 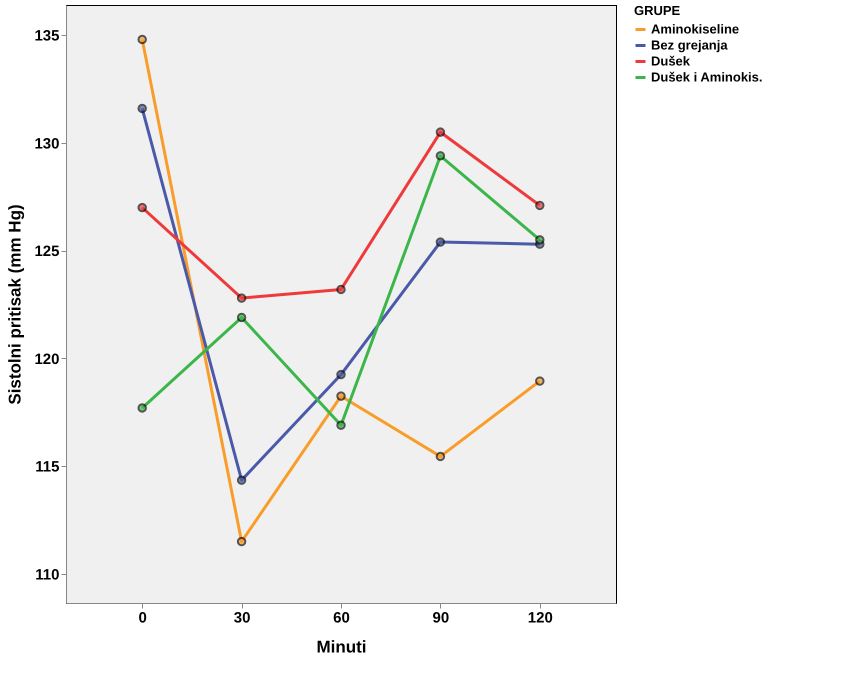 I want to click on y-tick-label: 120, so click(x=47, y=359).